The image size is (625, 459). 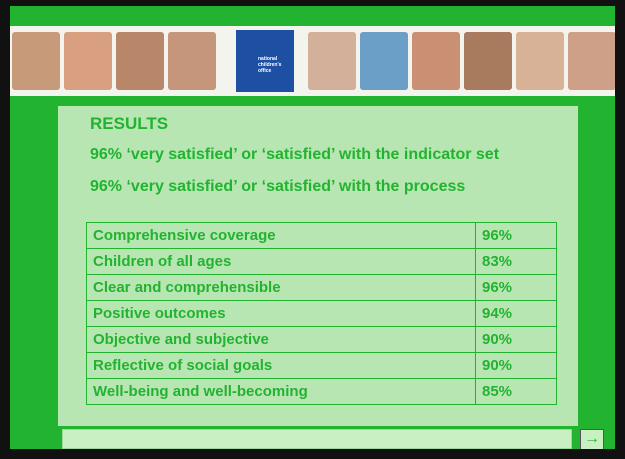 I want to click on percentage: 85%, so click(x=516, y=391).